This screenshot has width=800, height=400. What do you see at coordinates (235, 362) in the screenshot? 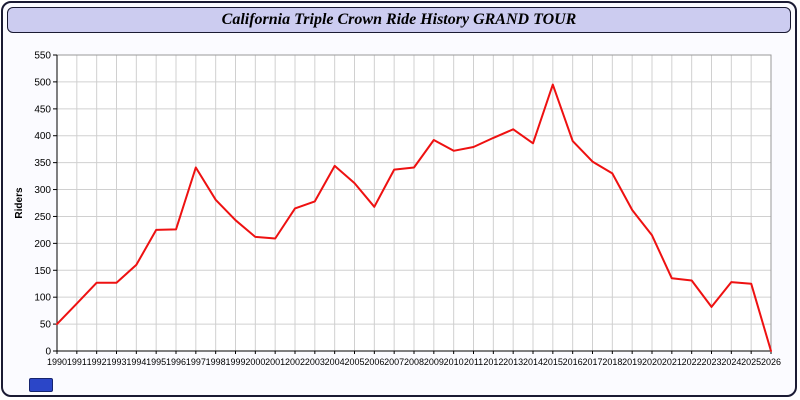
I see `x-tick-label: 1999` at bounding box center [235, 362].